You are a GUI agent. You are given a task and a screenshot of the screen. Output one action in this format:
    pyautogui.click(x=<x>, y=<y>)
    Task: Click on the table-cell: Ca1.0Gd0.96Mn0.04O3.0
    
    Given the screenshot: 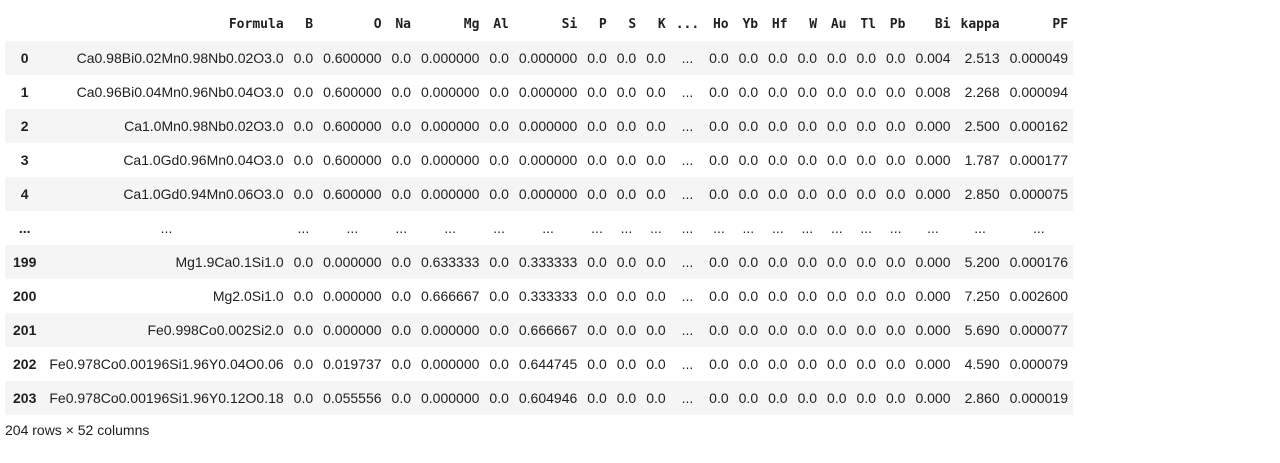 What is the action you would take?
    pyautogui.click(x=203, y=160)
    